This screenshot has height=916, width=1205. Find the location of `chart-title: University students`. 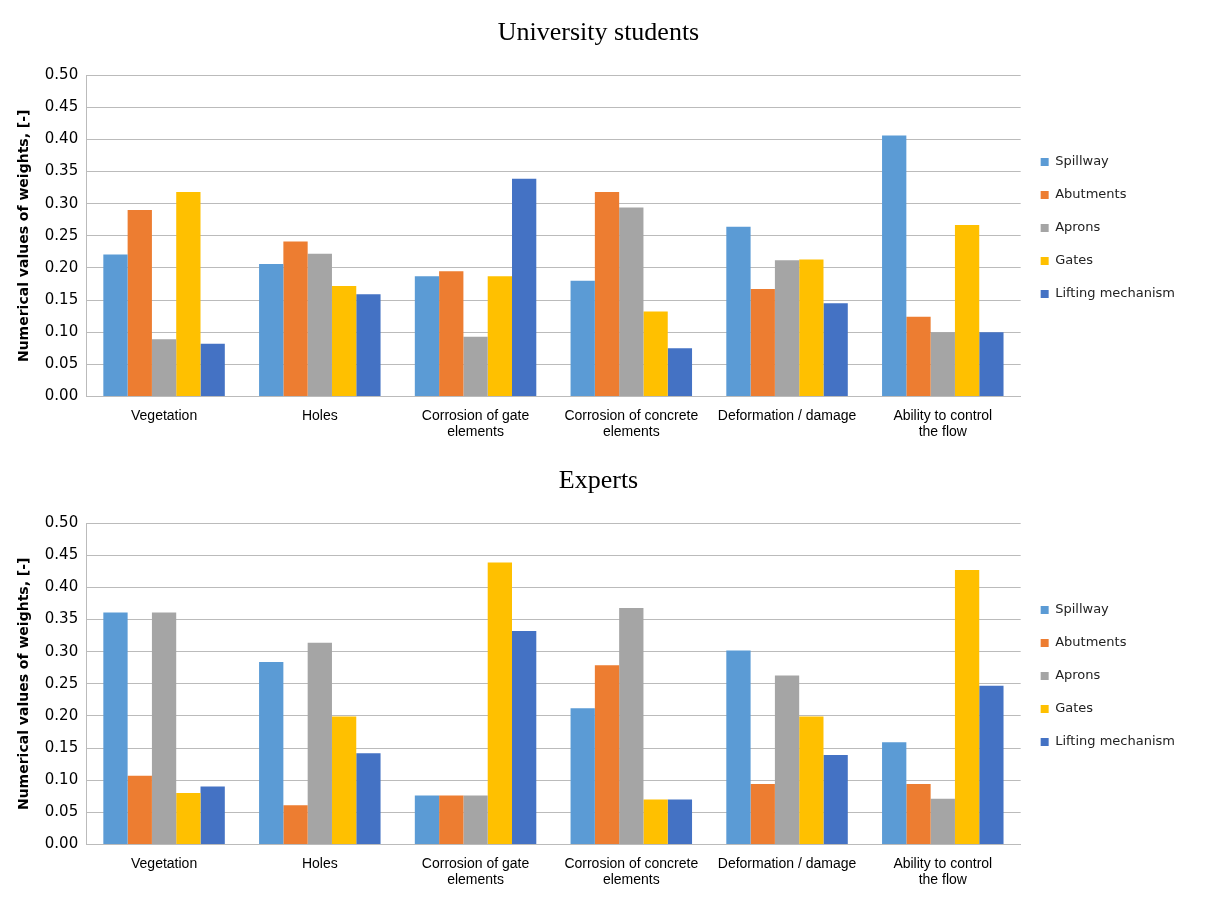

chart-title: University students is located at coordinates (598, 32).